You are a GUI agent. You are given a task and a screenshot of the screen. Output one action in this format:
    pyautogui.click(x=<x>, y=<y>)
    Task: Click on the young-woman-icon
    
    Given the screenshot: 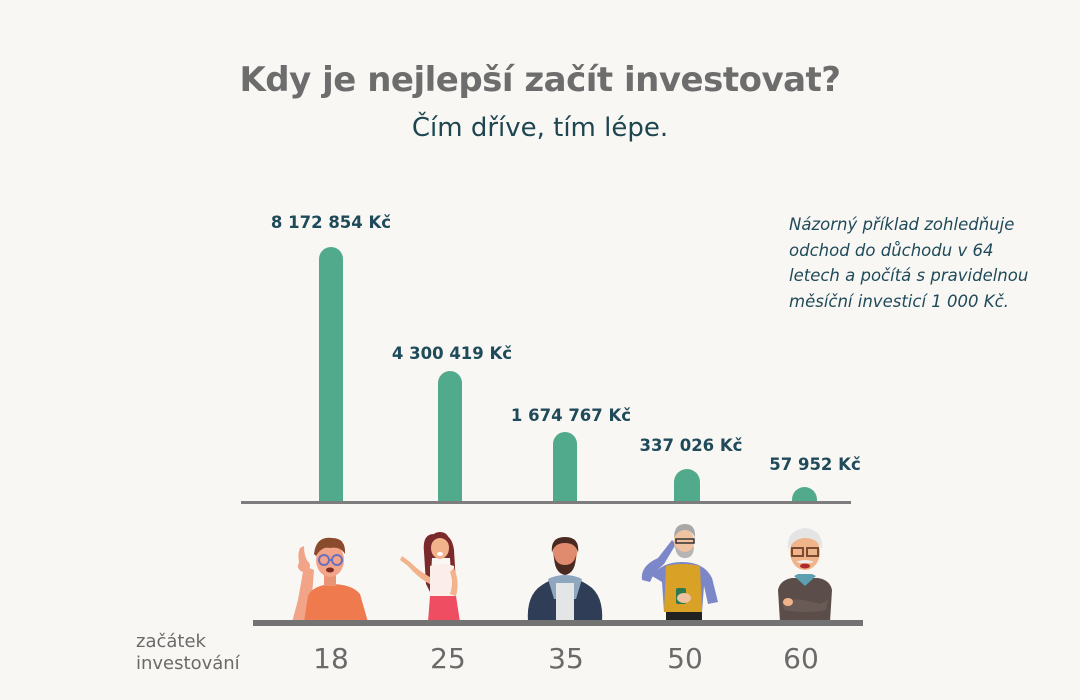 What is the action you would take?
    pyautogui.click(x=430, y=577)
    